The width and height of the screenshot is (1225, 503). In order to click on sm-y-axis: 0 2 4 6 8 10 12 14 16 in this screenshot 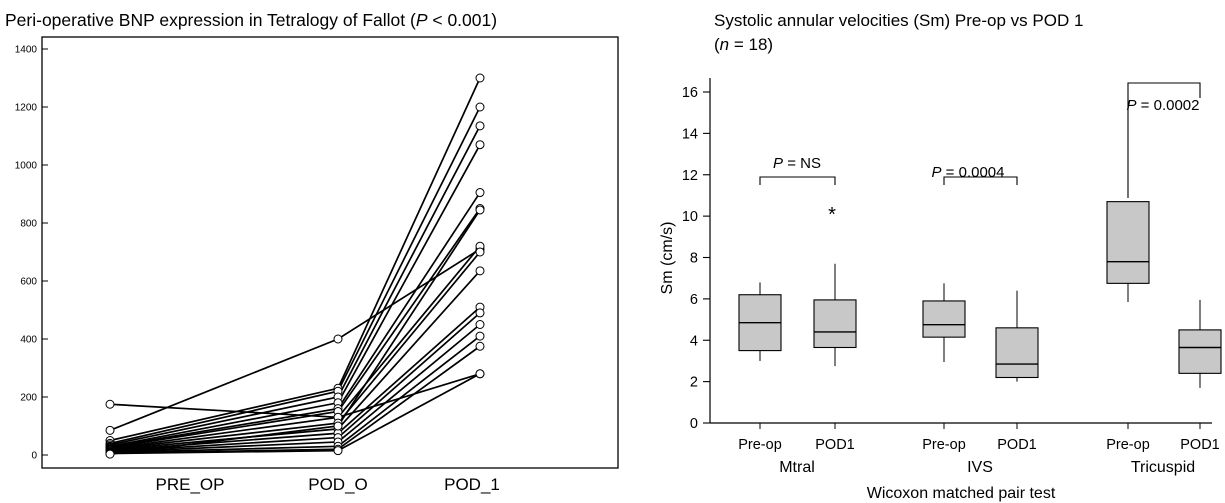, I will do `click(696, 258)`.